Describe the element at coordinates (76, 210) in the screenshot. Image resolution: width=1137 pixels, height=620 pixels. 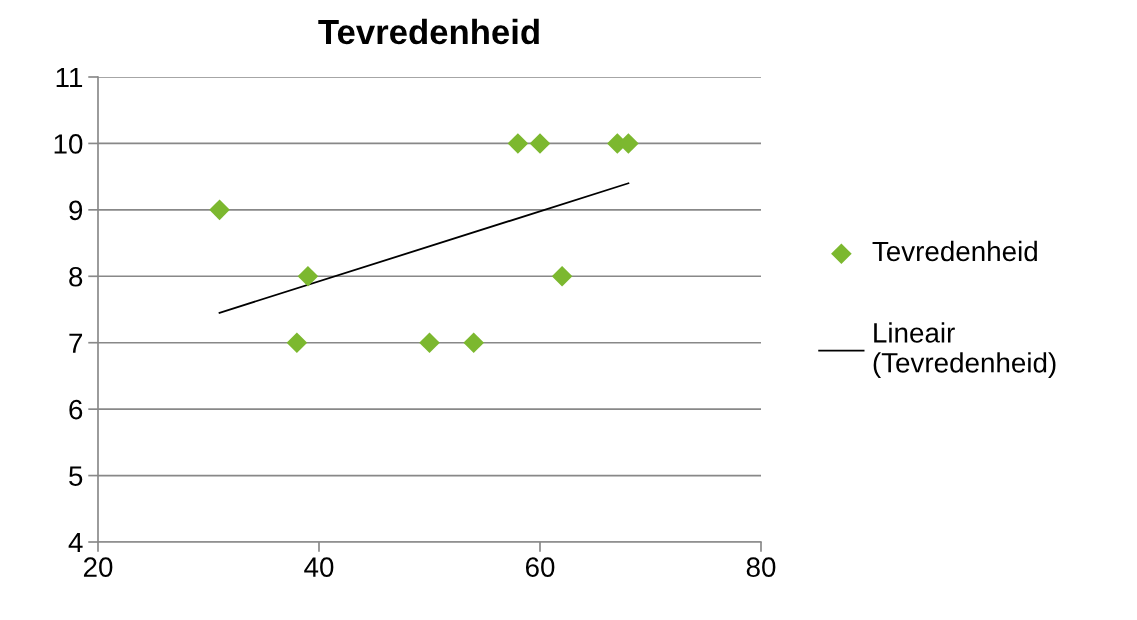
I see `y-tick-label: 9` at that location.